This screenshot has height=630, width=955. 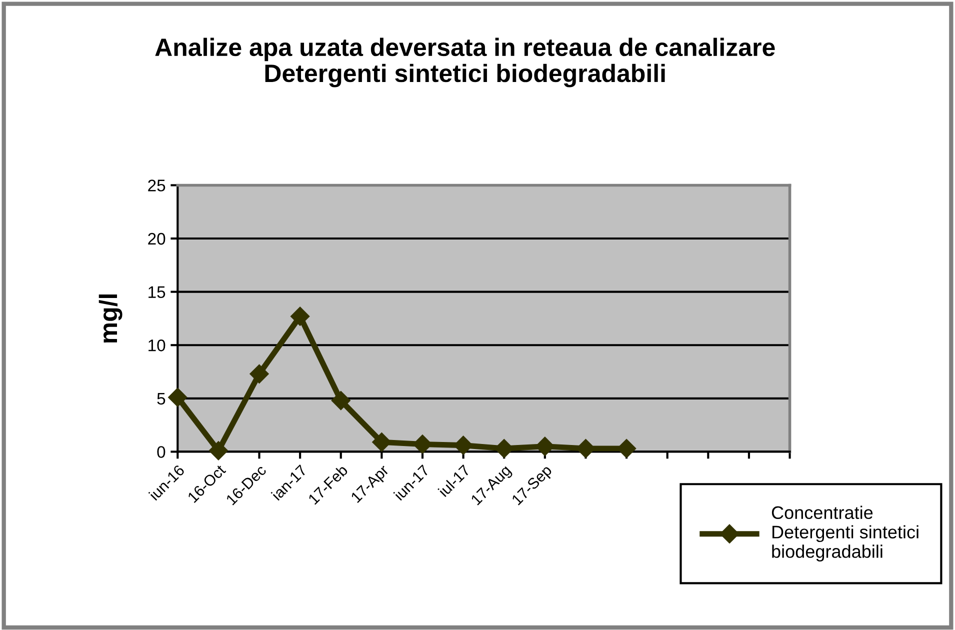 What do you see at coordinates (161, 452) in the screenshot?
I see `y-tick-label: 0` at bounding box center [161, 452].